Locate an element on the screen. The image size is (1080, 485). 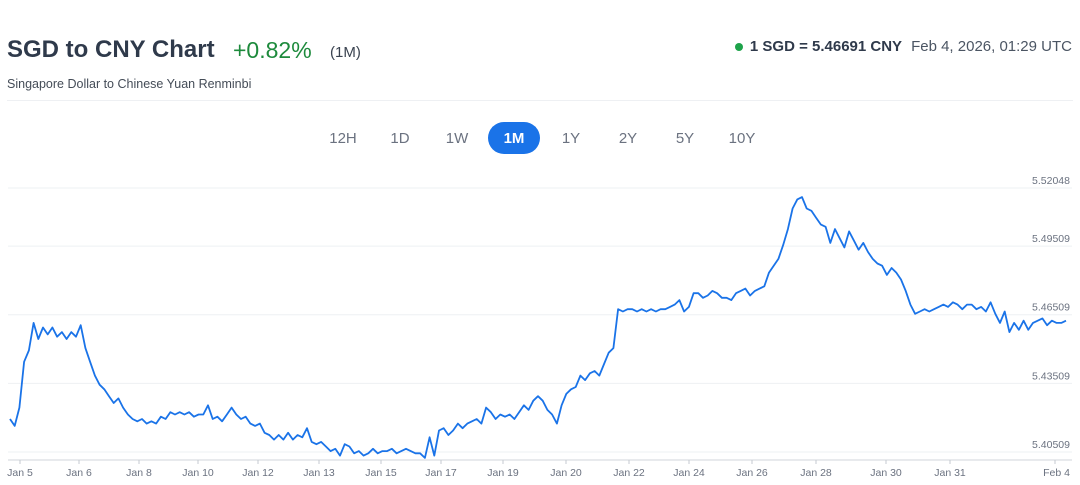
x-tick-label: Jan 31 is located at coordinates (950, 473).